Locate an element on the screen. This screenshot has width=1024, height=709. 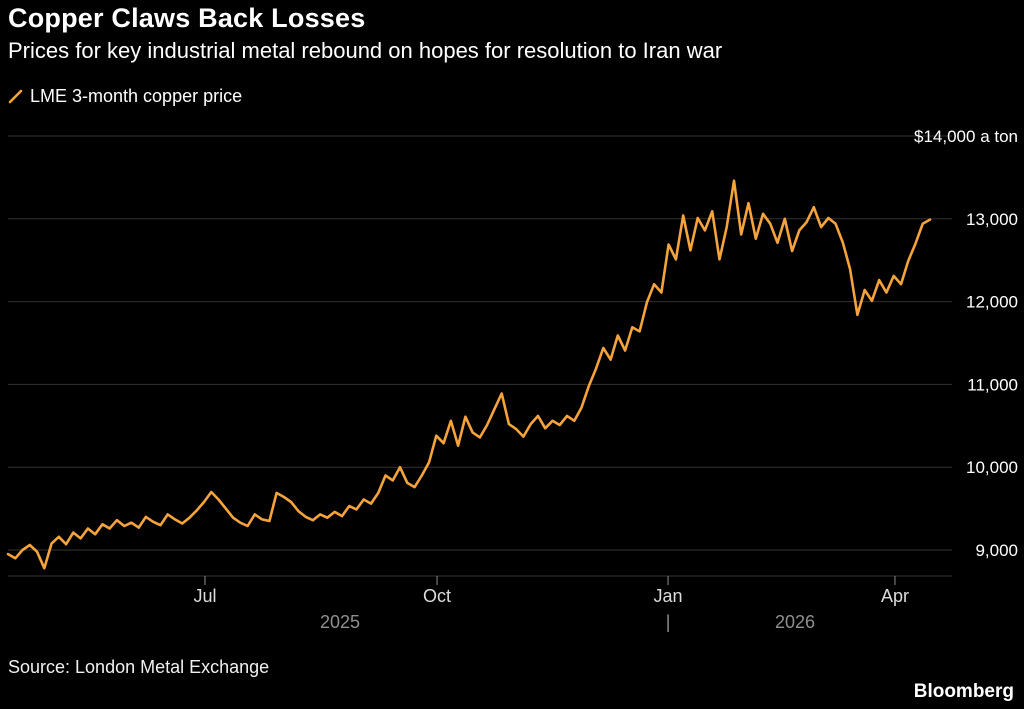
year-label: 2025 is located at coordinates (340, 622).